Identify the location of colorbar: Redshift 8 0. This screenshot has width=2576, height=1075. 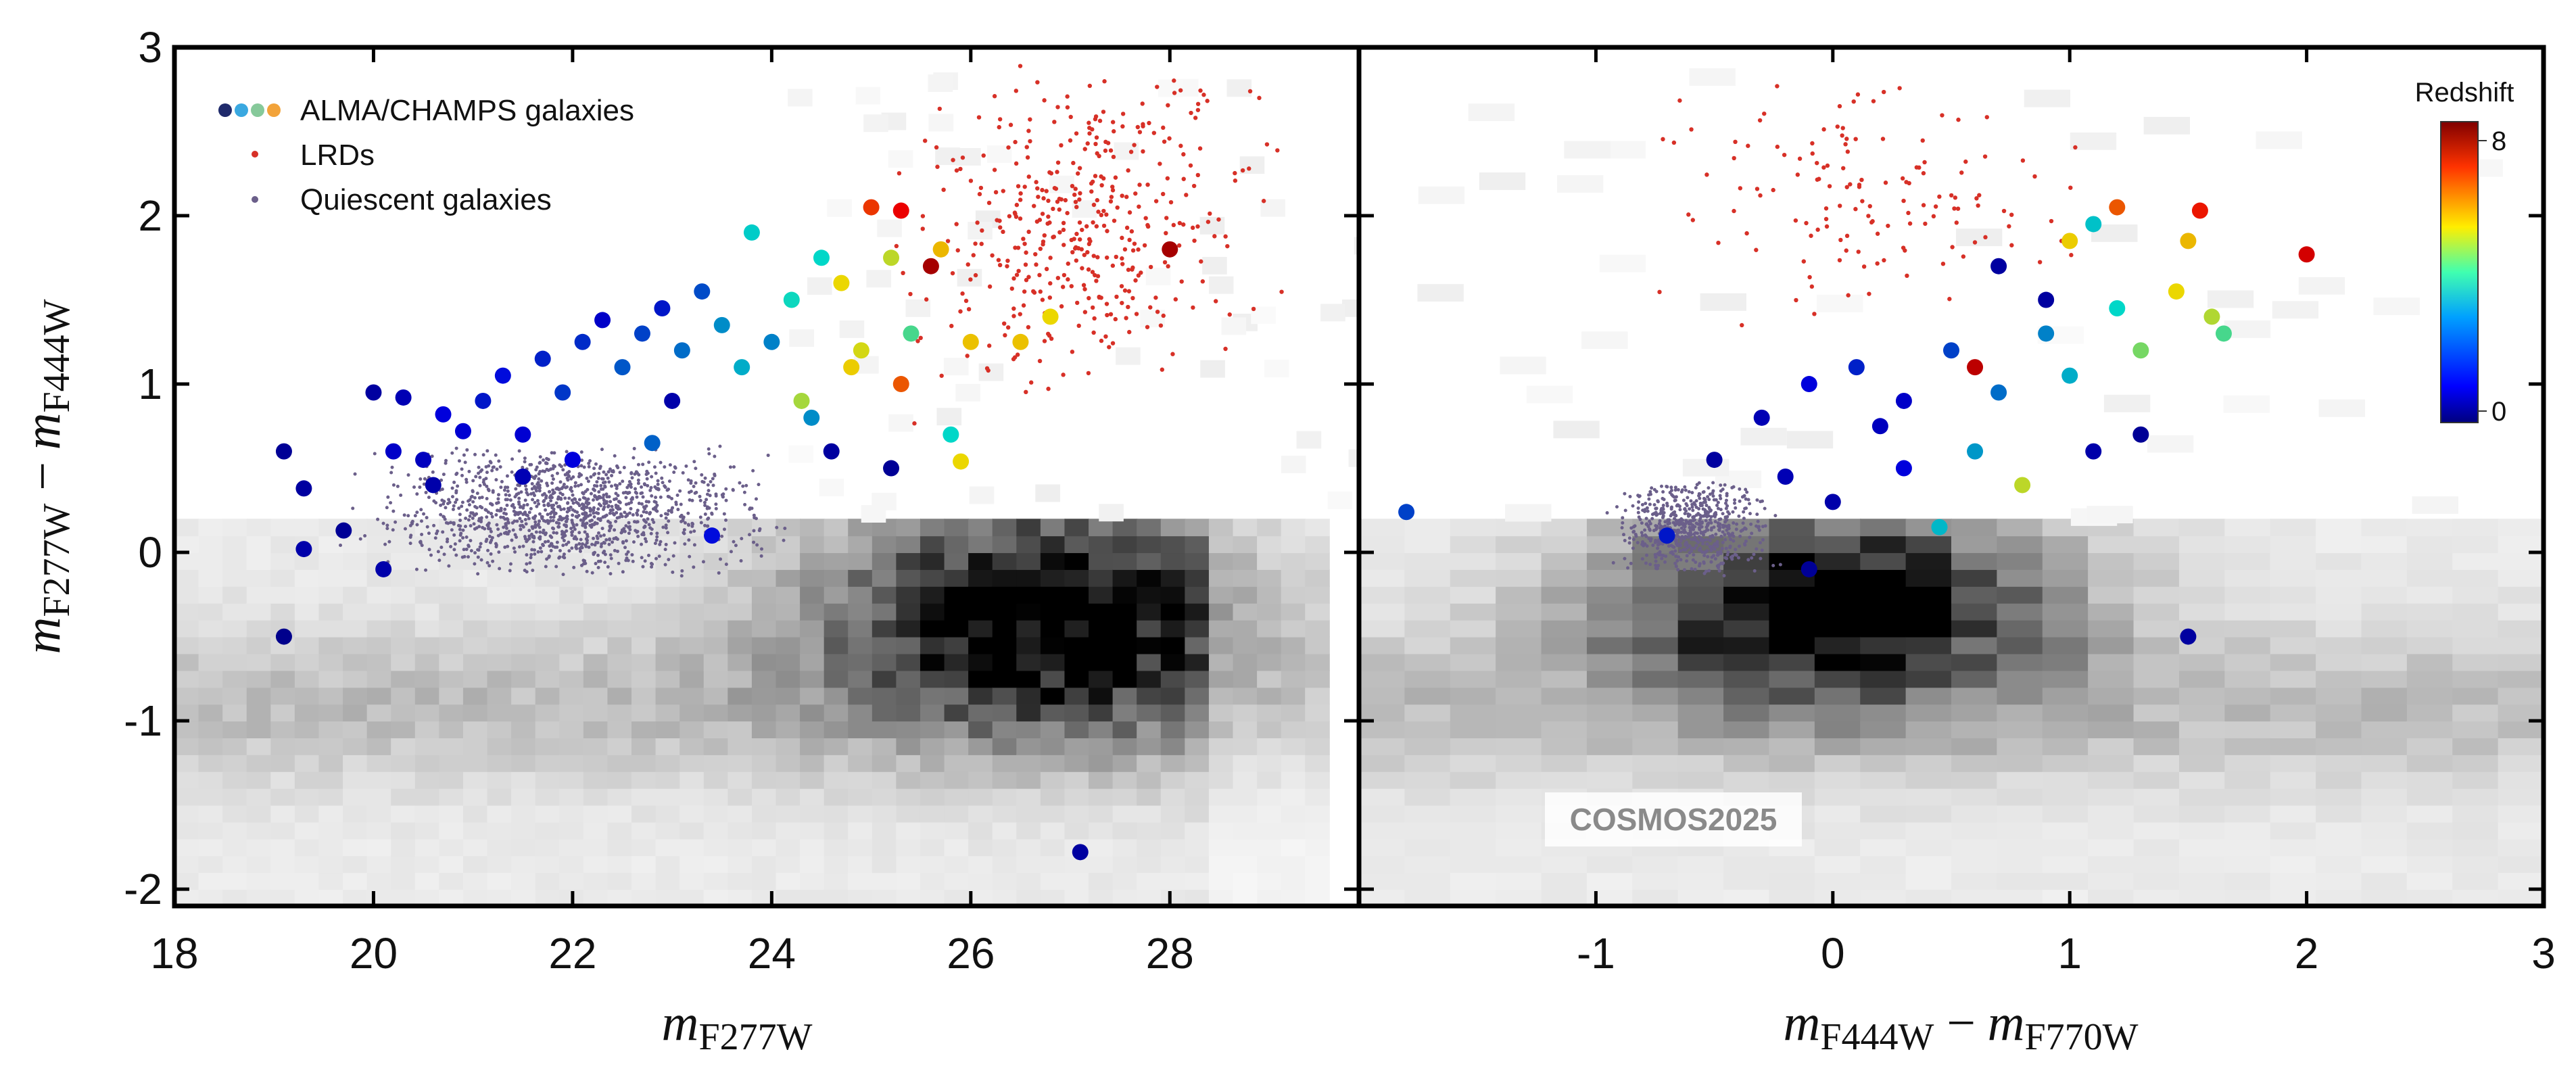
(2464, 252).